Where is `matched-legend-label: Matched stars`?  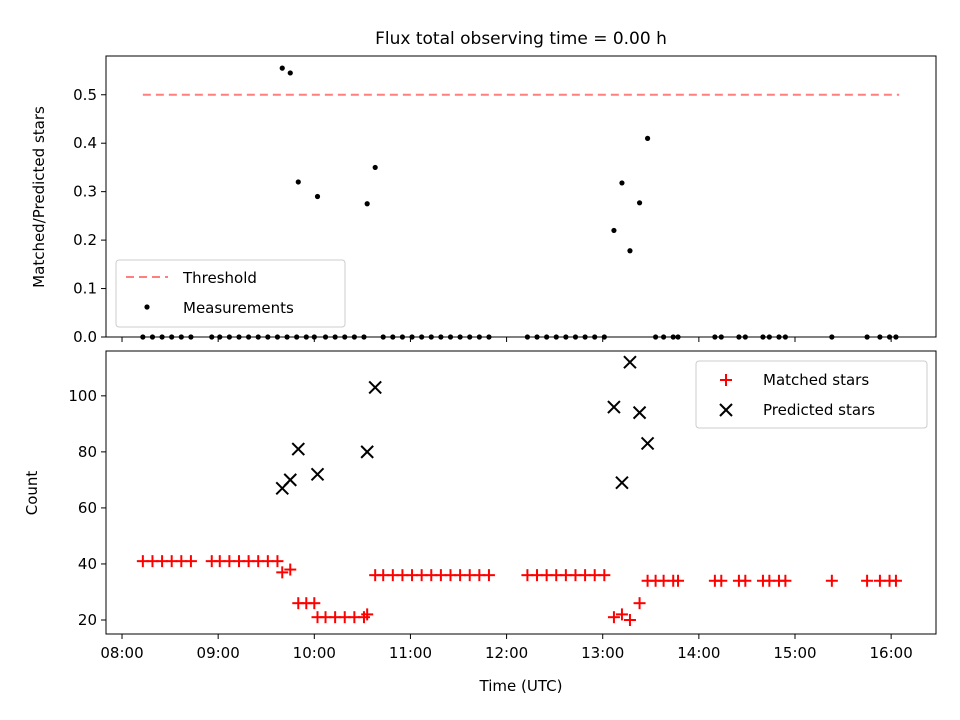
matched-legend-label: Matched stars is located at coordinates (816, 380).